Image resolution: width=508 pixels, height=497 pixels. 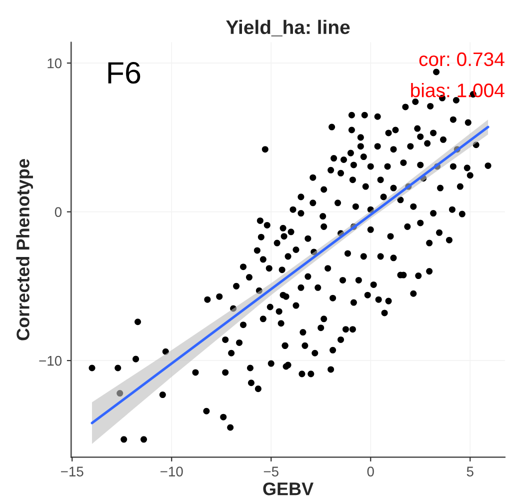 I want to click on y-axis-title: Corrected Phenotype, so click(x=24, y=249).